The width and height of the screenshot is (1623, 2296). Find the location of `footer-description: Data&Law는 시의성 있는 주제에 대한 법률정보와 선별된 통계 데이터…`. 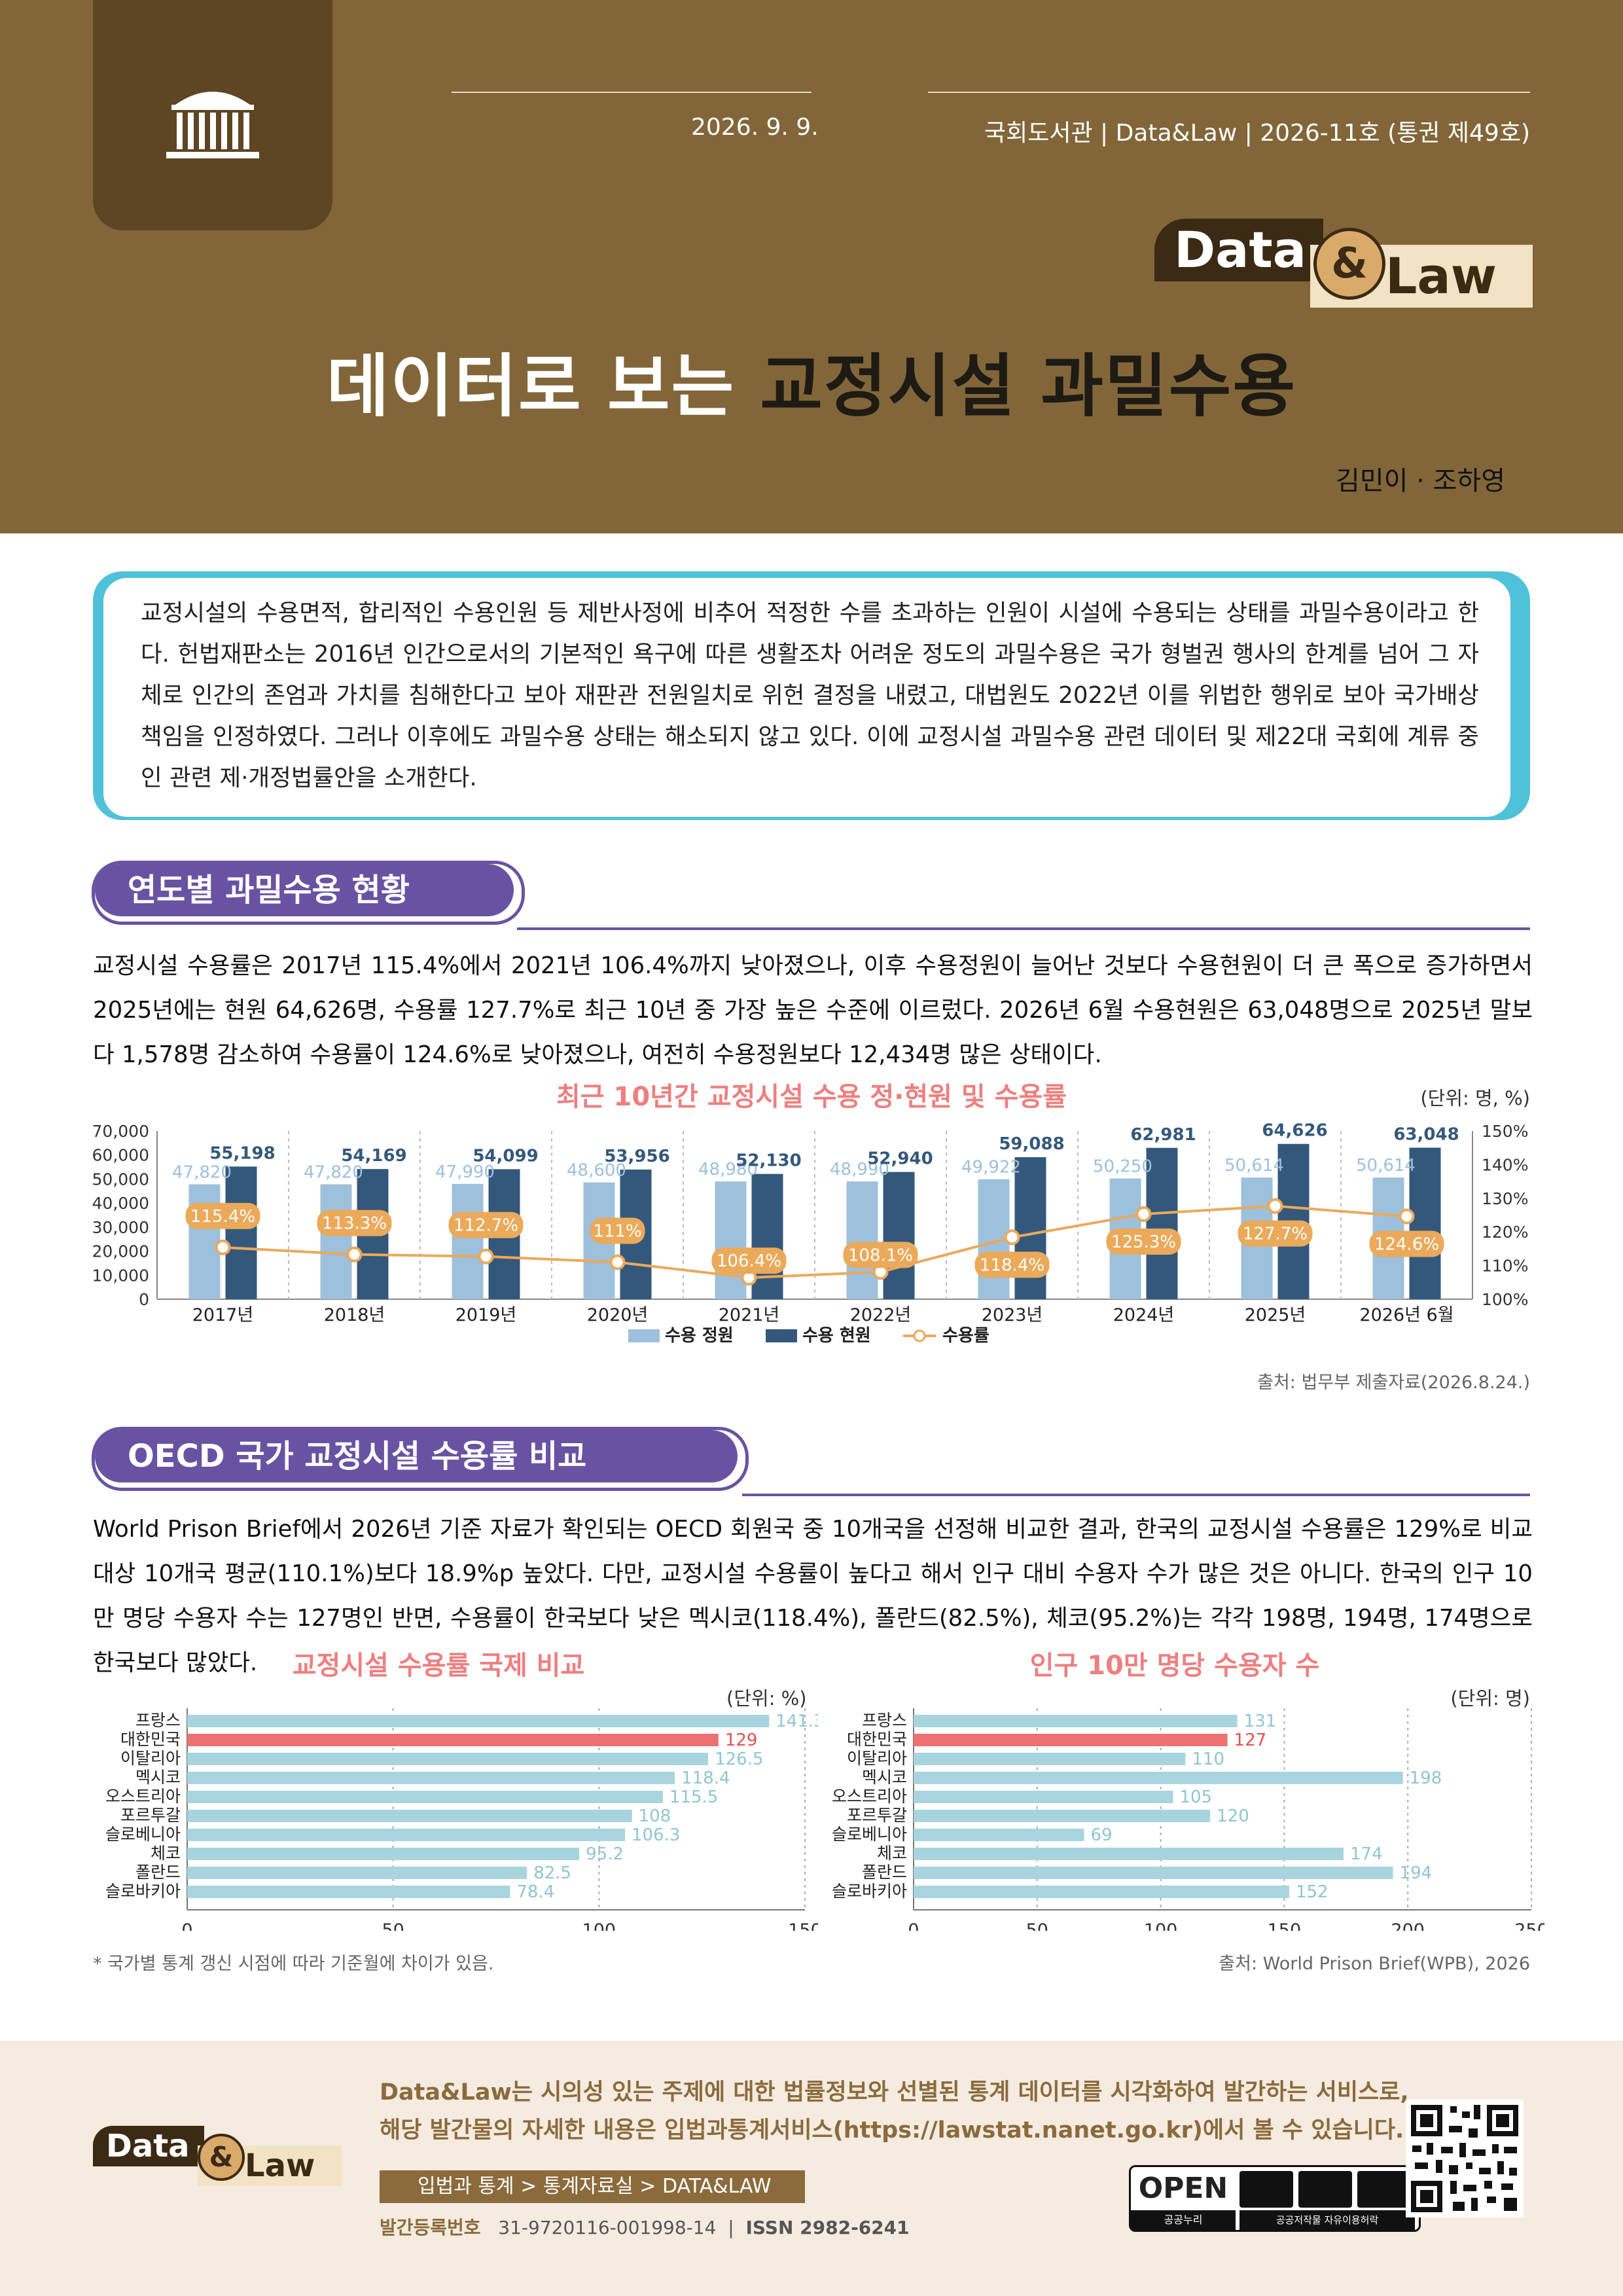

footer-description: Data&Law는 시의성 있는 주제에 대한 법률정보와 선별된 통계 데이터… is located at coordinates (894, 2111).